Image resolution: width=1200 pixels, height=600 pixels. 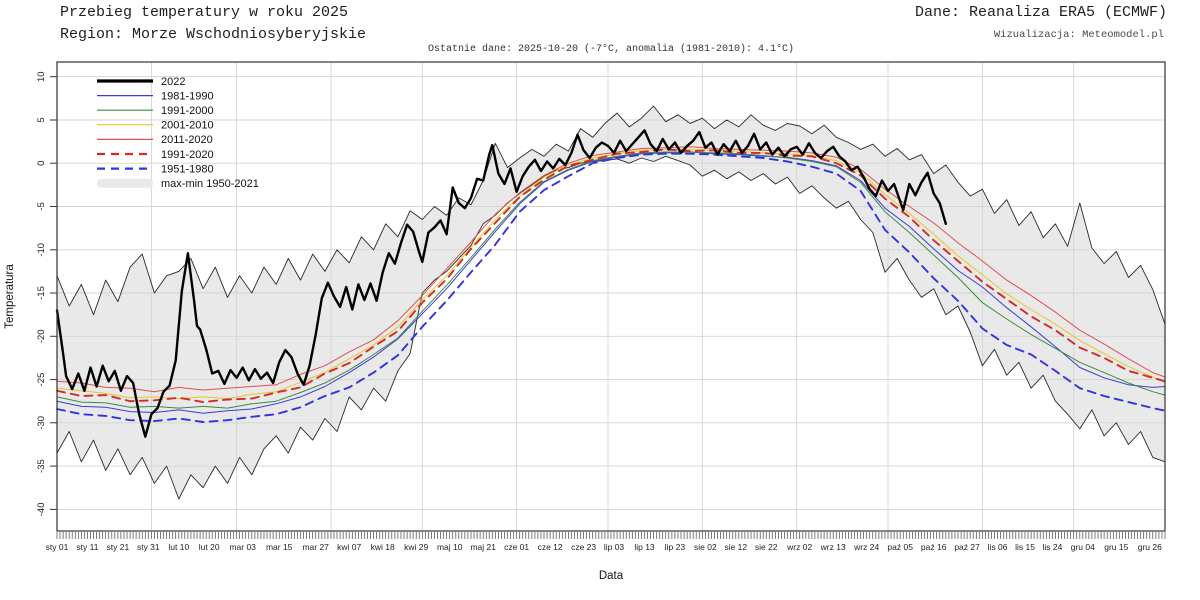 What do you see at coordinates (583, 547) in the screenshot?
I see `x-tick-label: cze 23` at bounding box center [583, 547].